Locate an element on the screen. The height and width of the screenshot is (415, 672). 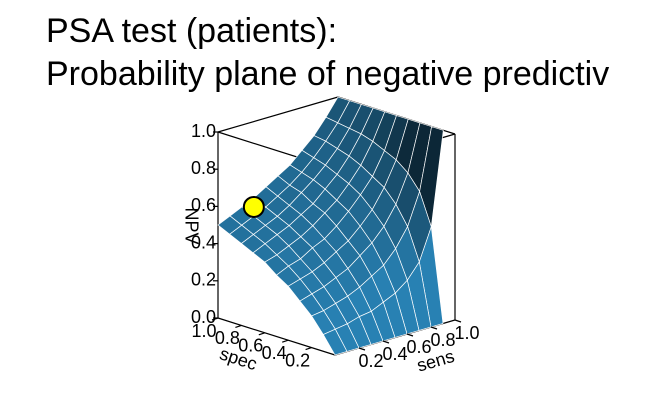
x-tick-label: 0.6 is located at coordinates (250, 346).